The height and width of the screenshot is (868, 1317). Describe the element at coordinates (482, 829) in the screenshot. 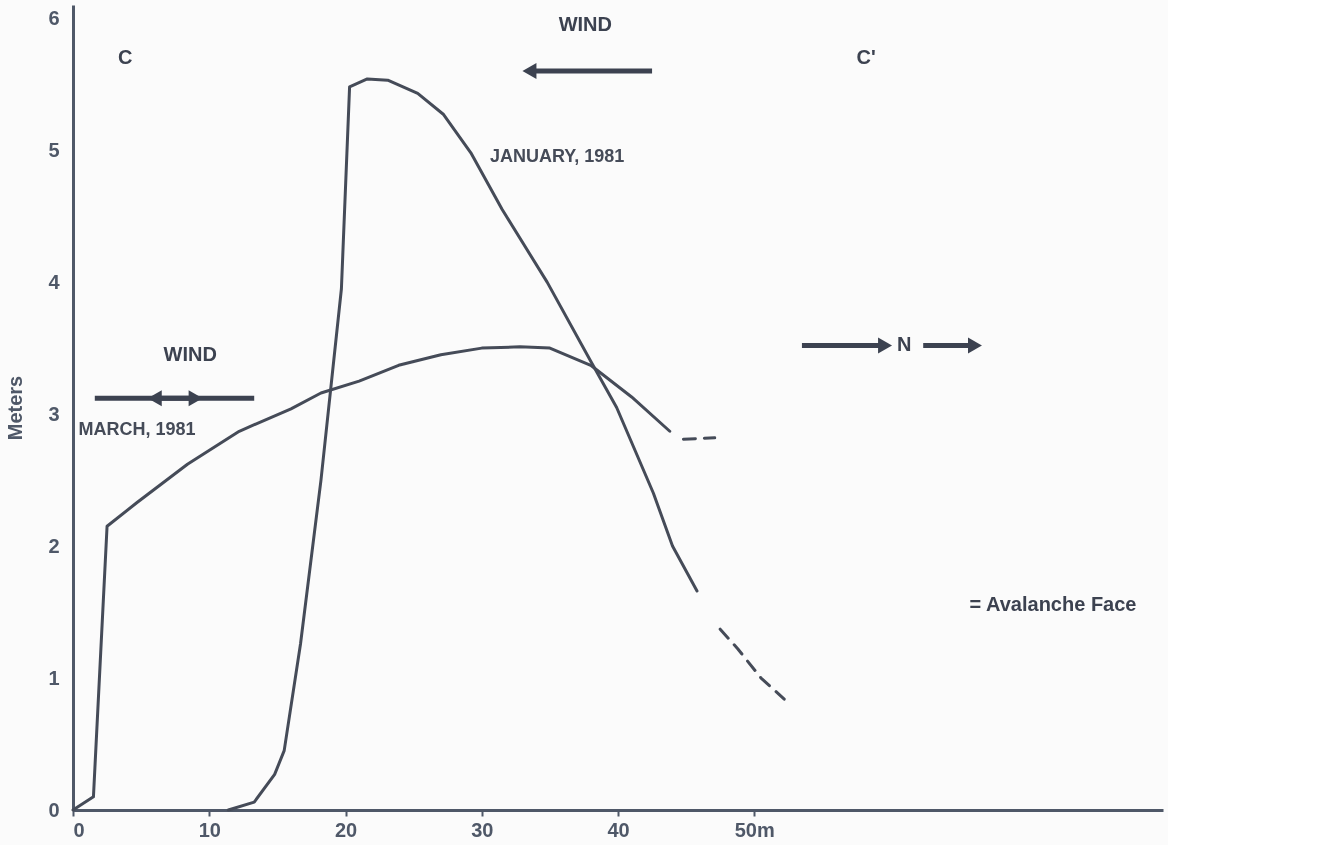

I see `x-tick-label: 30` at that location.